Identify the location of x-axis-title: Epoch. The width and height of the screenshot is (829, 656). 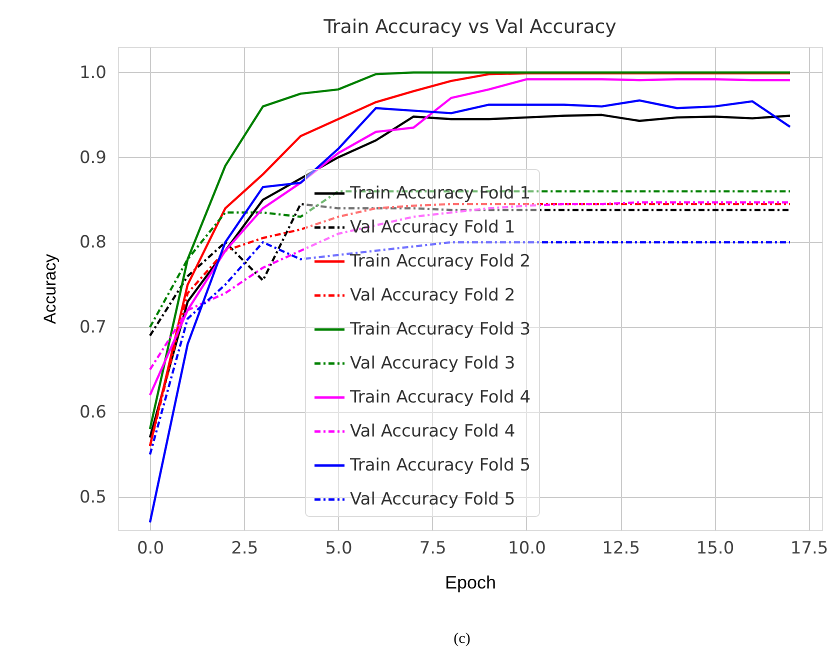
(470, 582).